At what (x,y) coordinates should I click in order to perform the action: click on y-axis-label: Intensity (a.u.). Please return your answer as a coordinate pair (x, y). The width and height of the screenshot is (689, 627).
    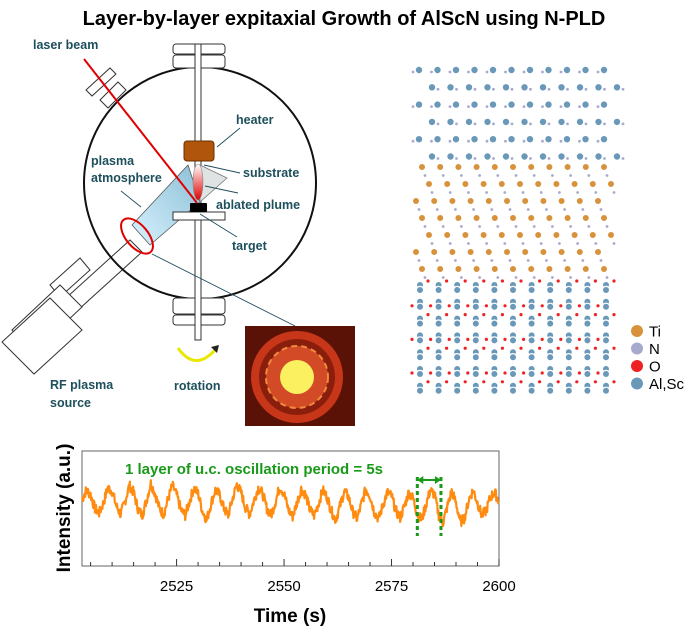
    Looking at the image, I should click on (64, 508).